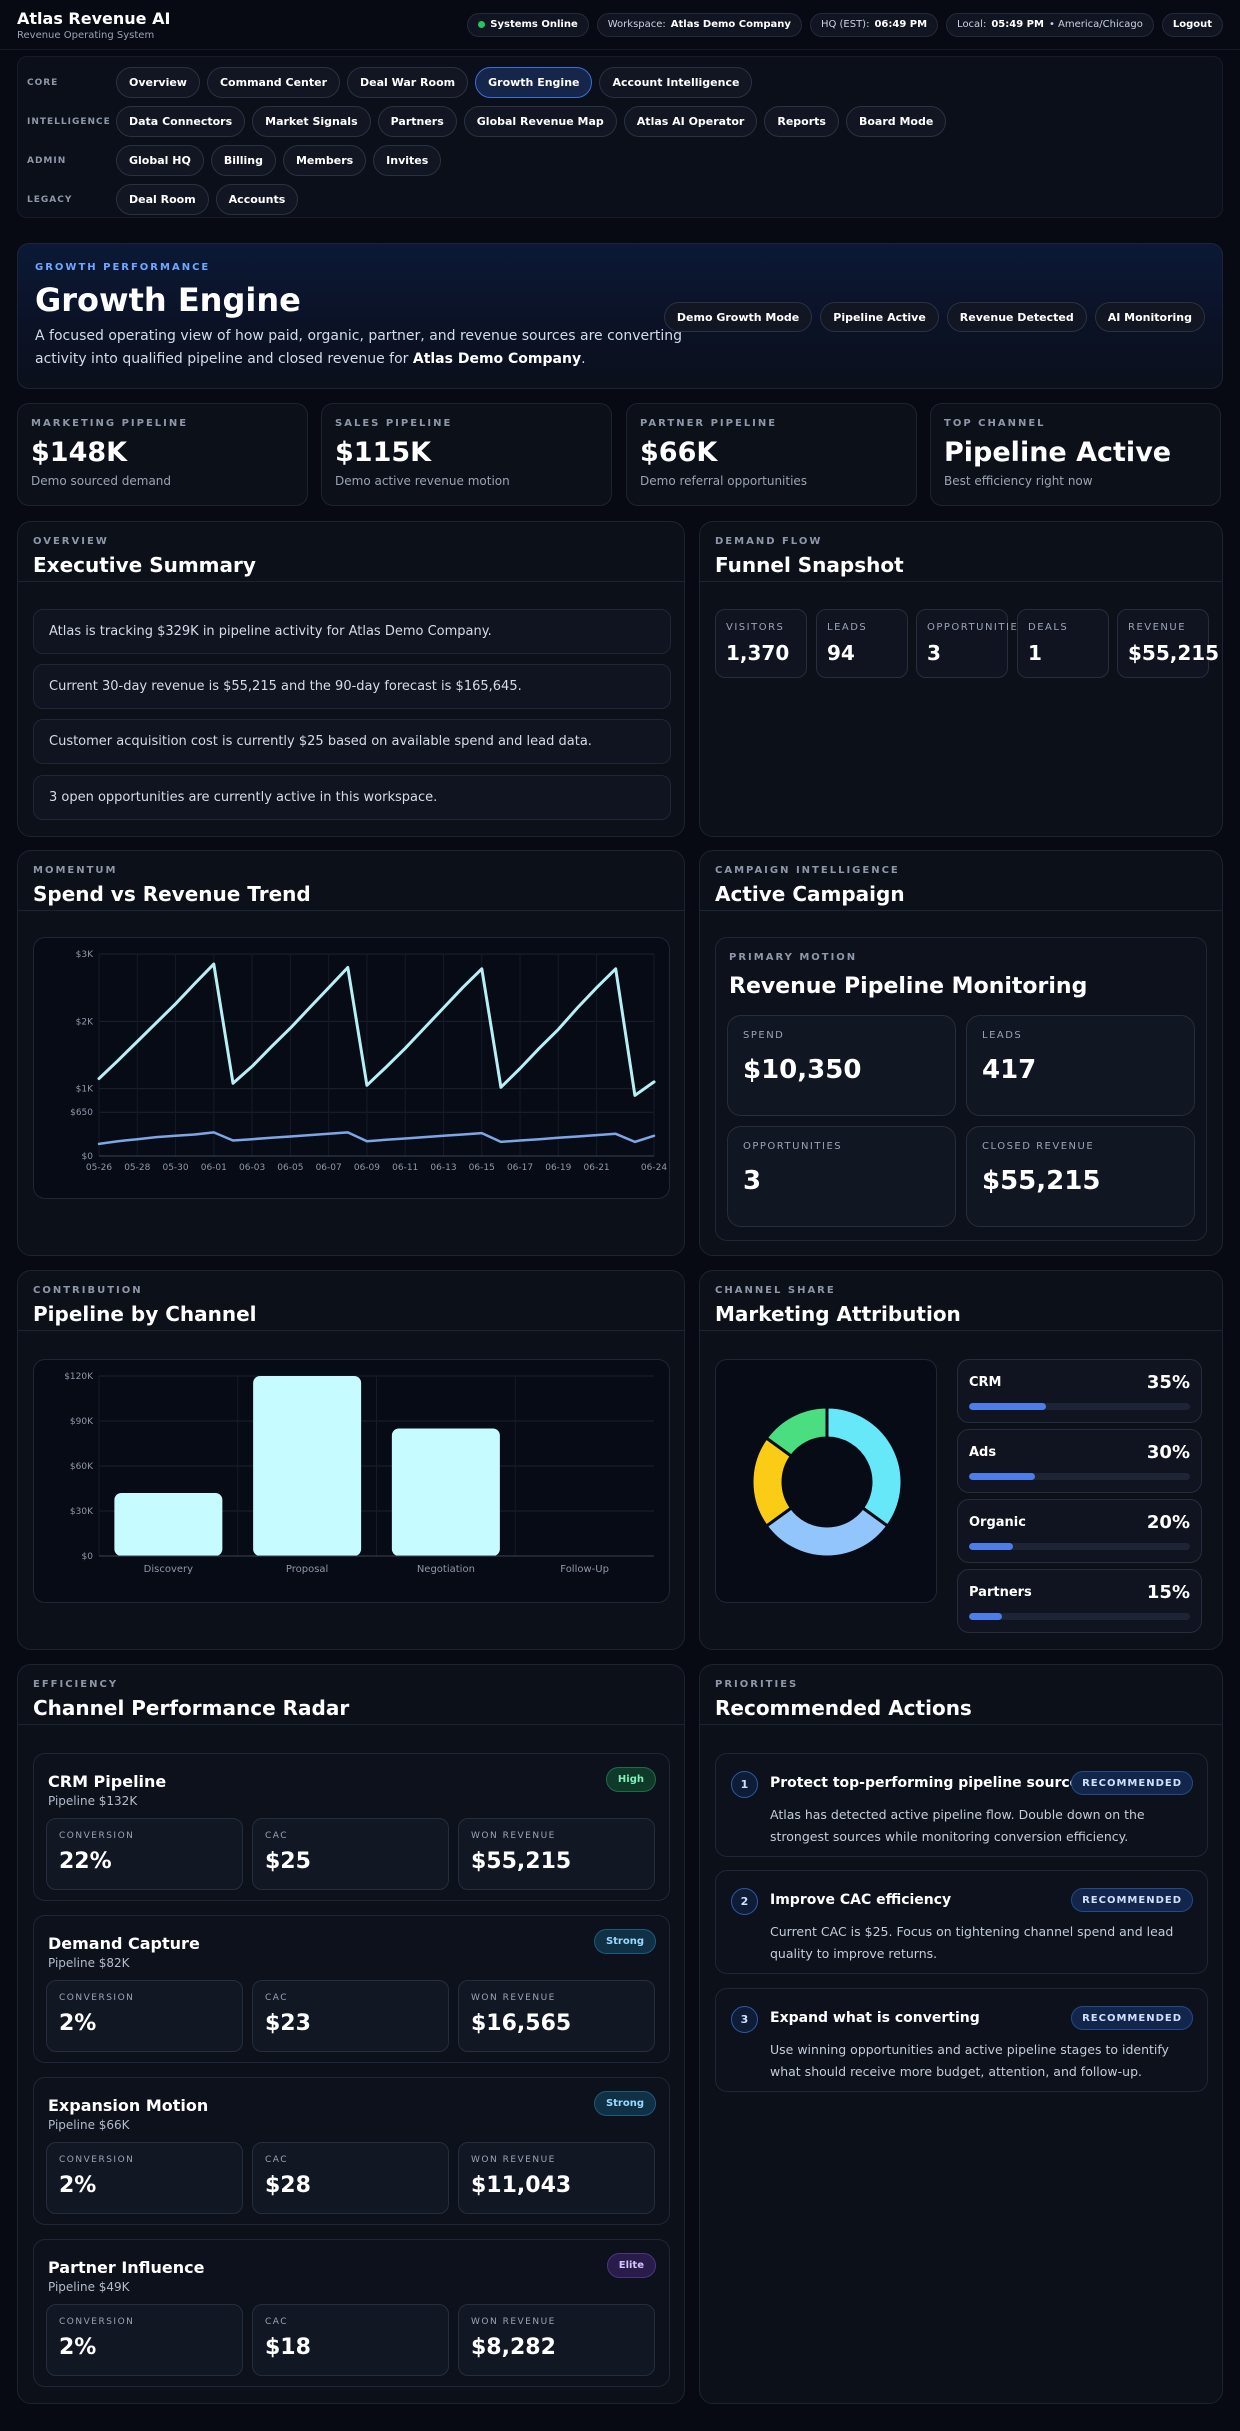  I want to click on x-tick-label: 06-19, so click(558, 1168).